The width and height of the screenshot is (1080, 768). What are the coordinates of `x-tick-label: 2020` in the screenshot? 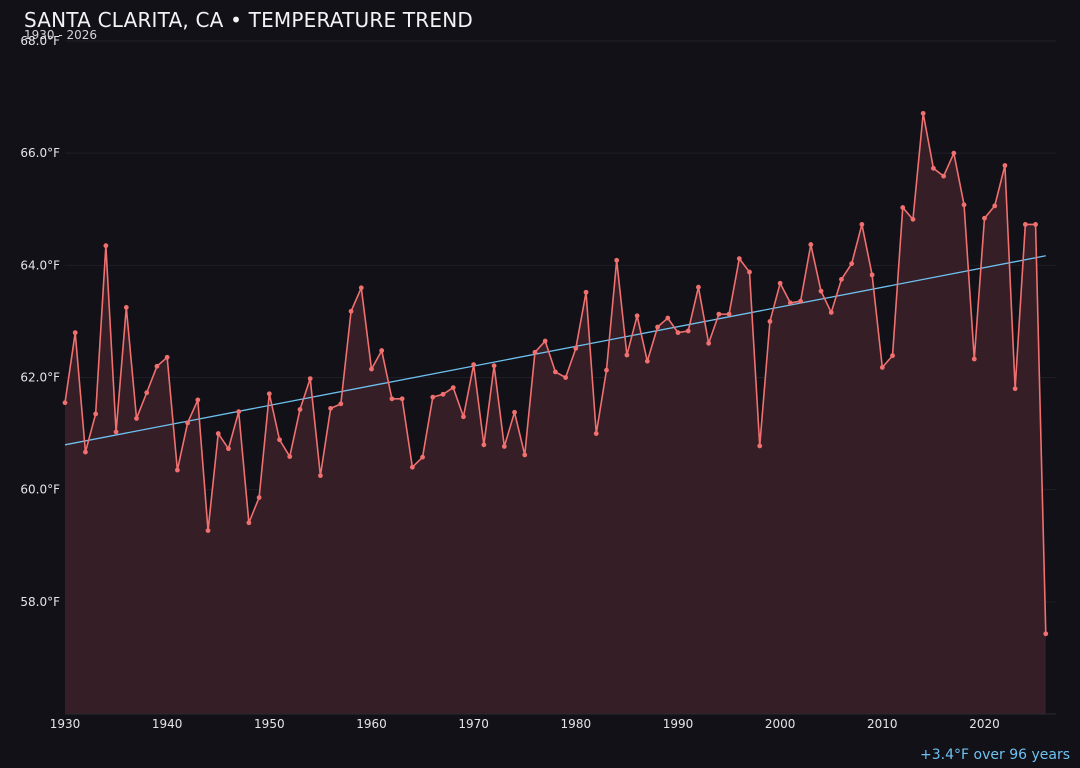 It's located at (984, 724).